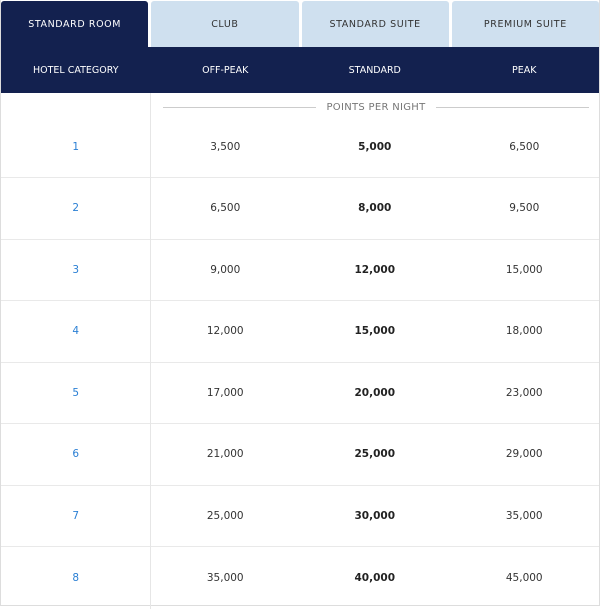 Image resolution: width=600 pixels, height=609 pixels. Describe the element at coordinates (300, 135) in the screenshot. I see `table-row: 1 3,500 5,000 6,500` at that location.